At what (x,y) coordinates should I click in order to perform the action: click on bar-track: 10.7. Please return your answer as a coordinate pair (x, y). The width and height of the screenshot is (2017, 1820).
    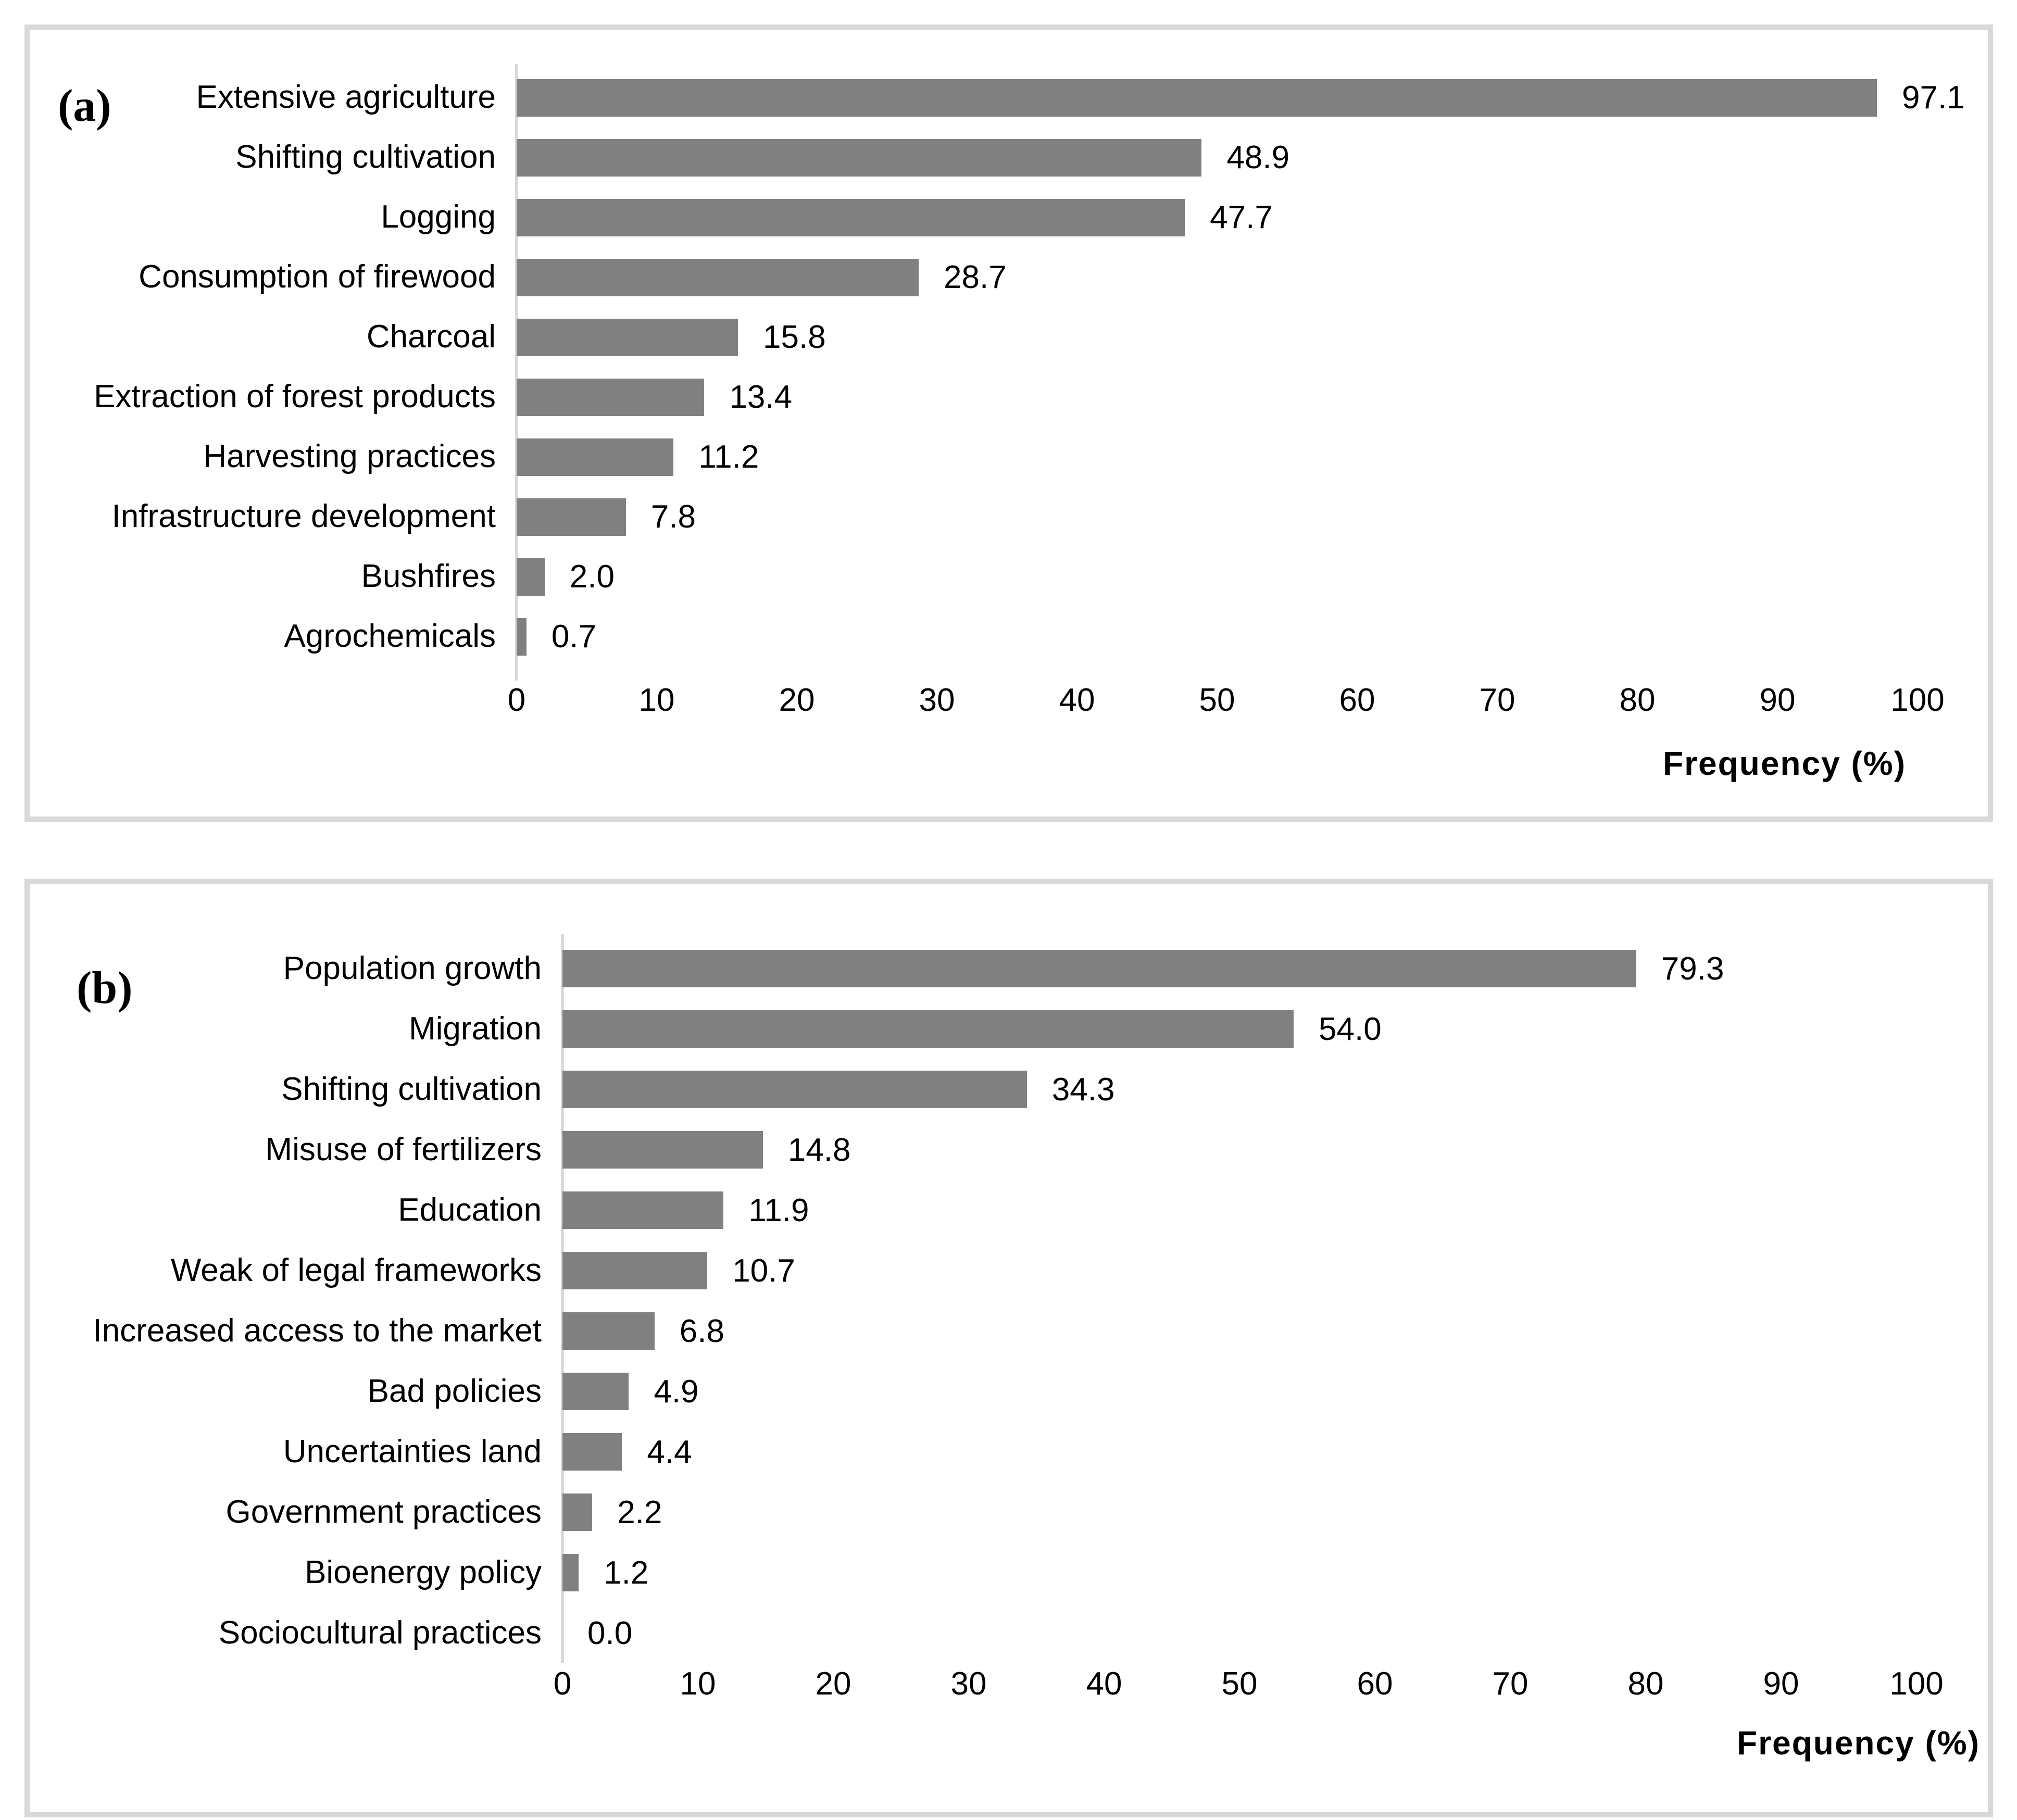
    Looking at the image, I should click on (1275, 1270).